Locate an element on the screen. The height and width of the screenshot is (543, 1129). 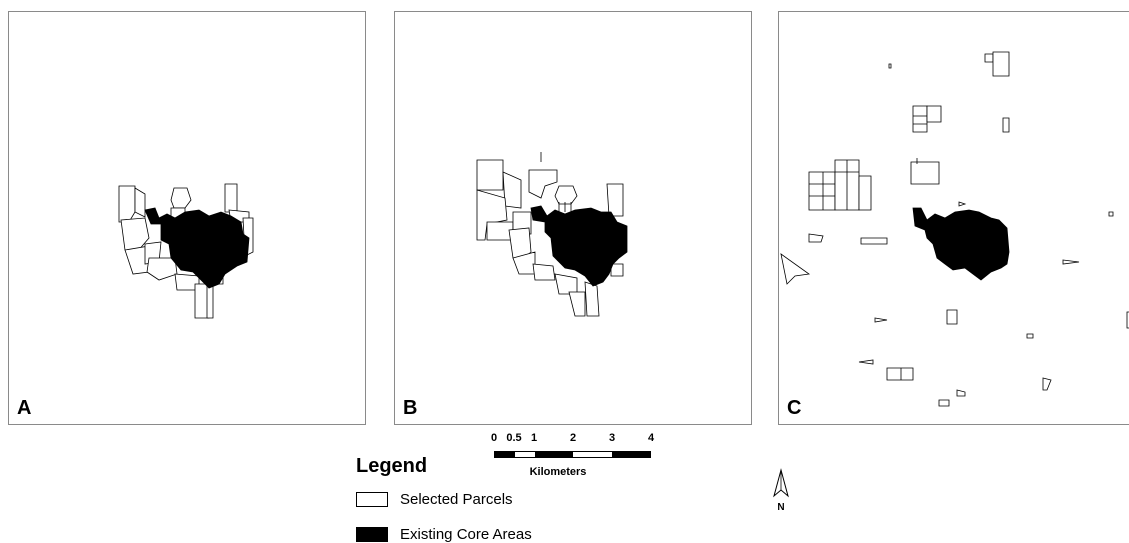
legend-title: Legend is located at coordinates (392, 466).